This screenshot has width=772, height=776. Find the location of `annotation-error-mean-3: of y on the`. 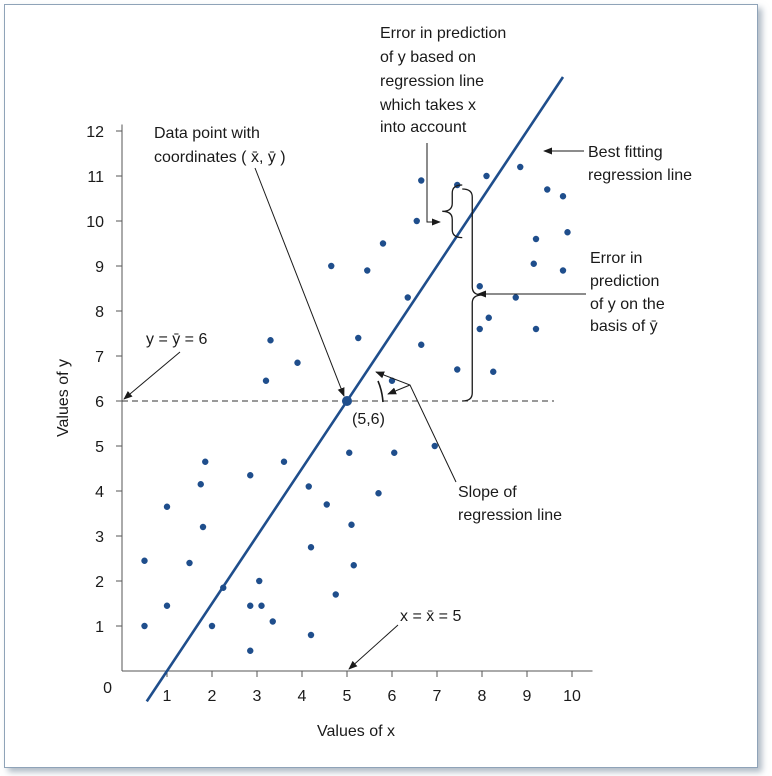

annotation-error-mean-3: of y on the is located at coordinates (627, 304).